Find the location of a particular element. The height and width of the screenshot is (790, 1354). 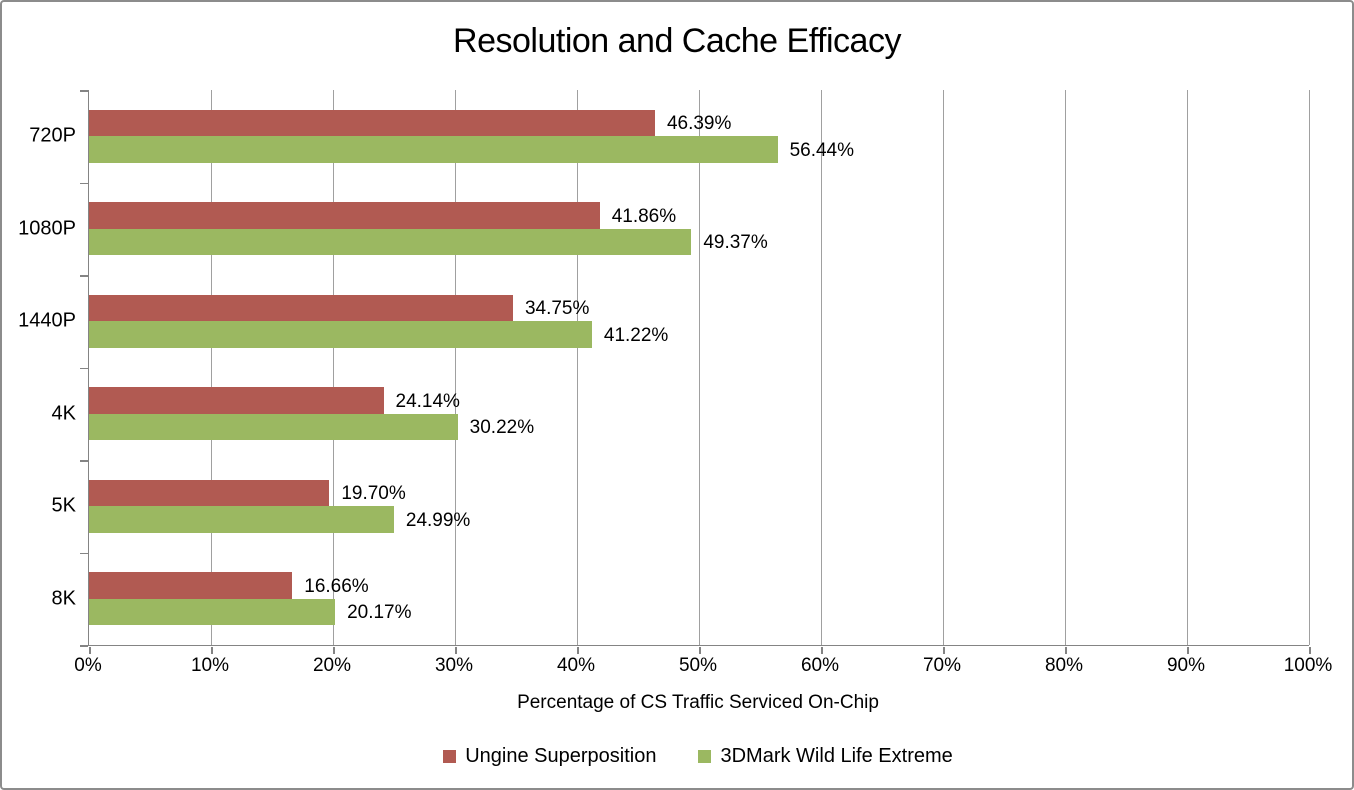

x-axis-tick-labels: 0% 10% 20% 30% 40% 50% 60% 70% 80% 90% 100% is located at coordinates (703, 668).